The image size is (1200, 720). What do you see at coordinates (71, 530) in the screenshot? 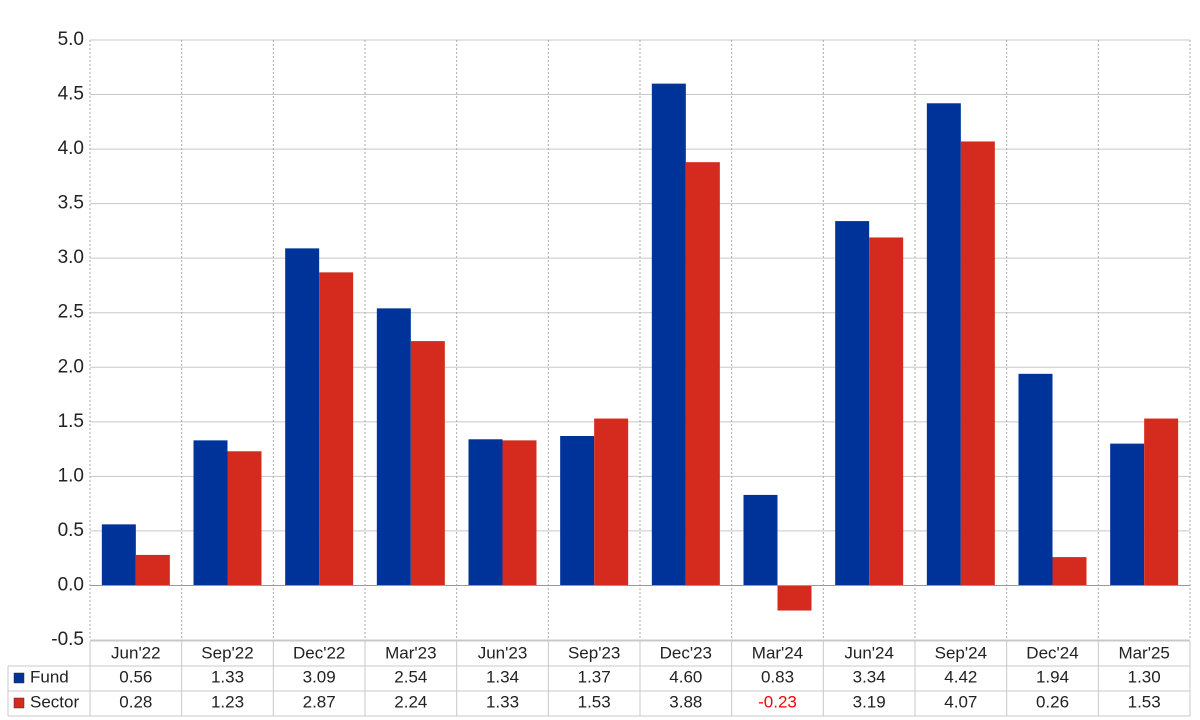
I see `y-tick-label: 0.5` at bounding box center [71, 530].